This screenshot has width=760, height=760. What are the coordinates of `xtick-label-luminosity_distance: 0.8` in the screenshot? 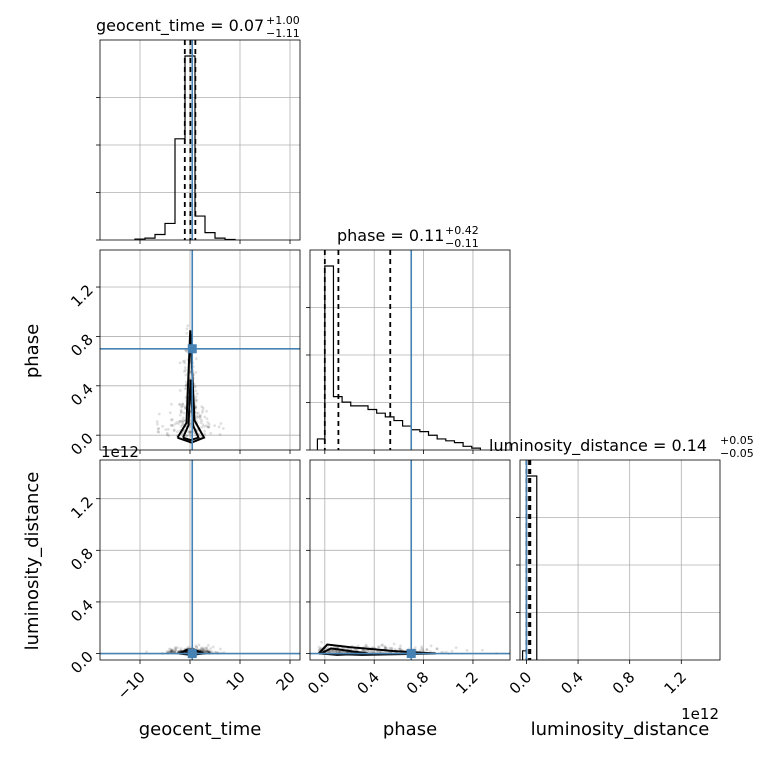 It's located at (624, 683).